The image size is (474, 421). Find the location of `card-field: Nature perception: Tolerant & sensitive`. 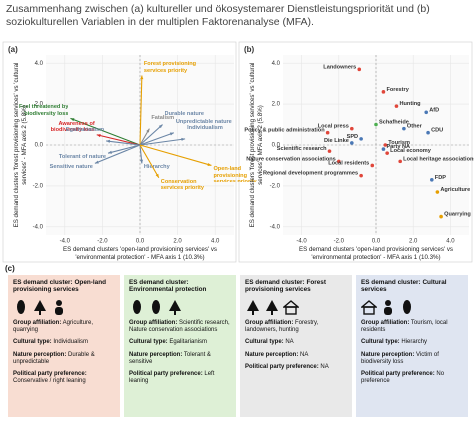

card-field: Nature perception: Tolerant & sensitive is located at coordinates (180, 359).